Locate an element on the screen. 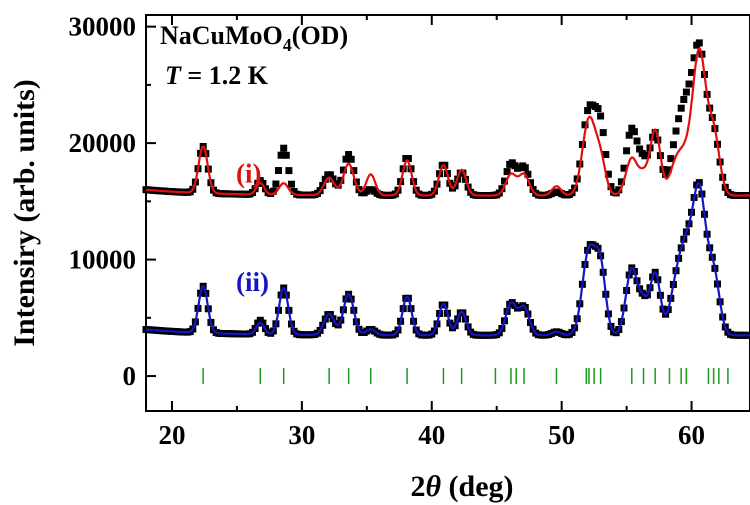 Image resolution: width=750 pixels, height=505 pixels. x-axis-label-unit: (deg) is located at coordinates (477, 486).